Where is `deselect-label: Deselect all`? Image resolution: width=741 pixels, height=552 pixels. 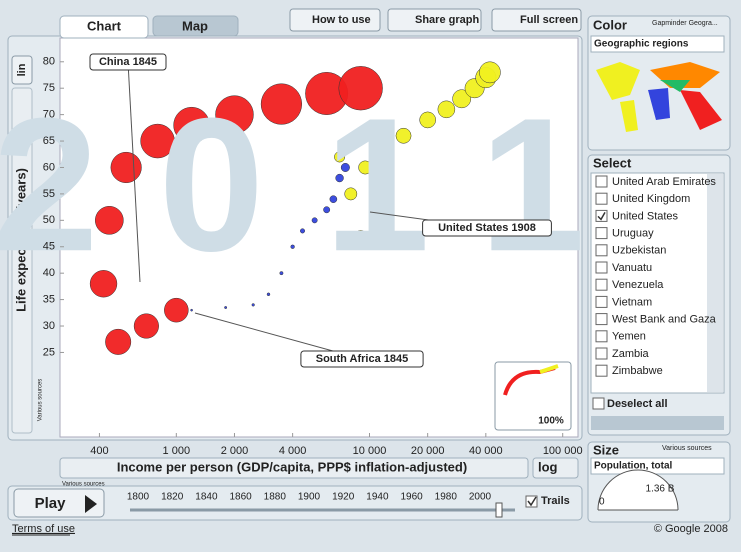
deselect-label: Deselect all is located at coordinates (637, 404).